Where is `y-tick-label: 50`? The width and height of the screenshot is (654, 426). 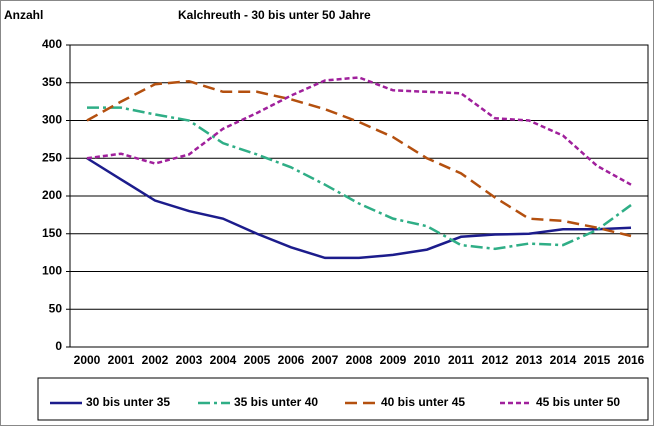 y-tick-label: 50 is located at coordinates (56, 308).